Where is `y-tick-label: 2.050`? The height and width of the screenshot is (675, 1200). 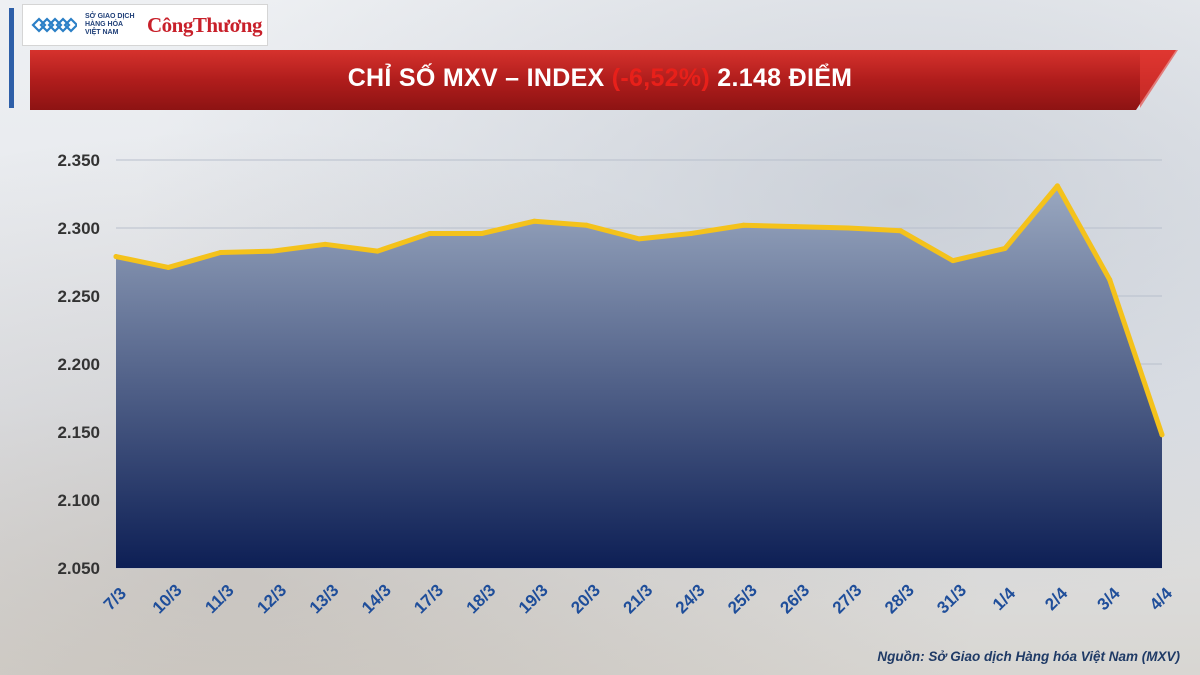
y-tick-label: 2.050 is located at coordinates (78, 568).